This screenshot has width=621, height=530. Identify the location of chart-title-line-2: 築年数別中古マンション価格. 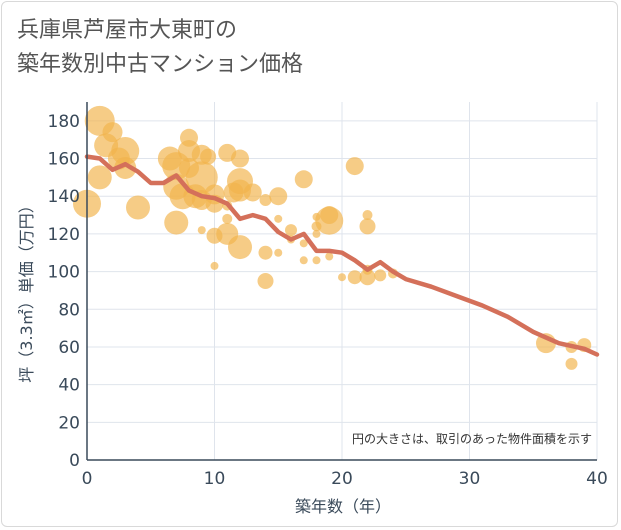
(160, 64).